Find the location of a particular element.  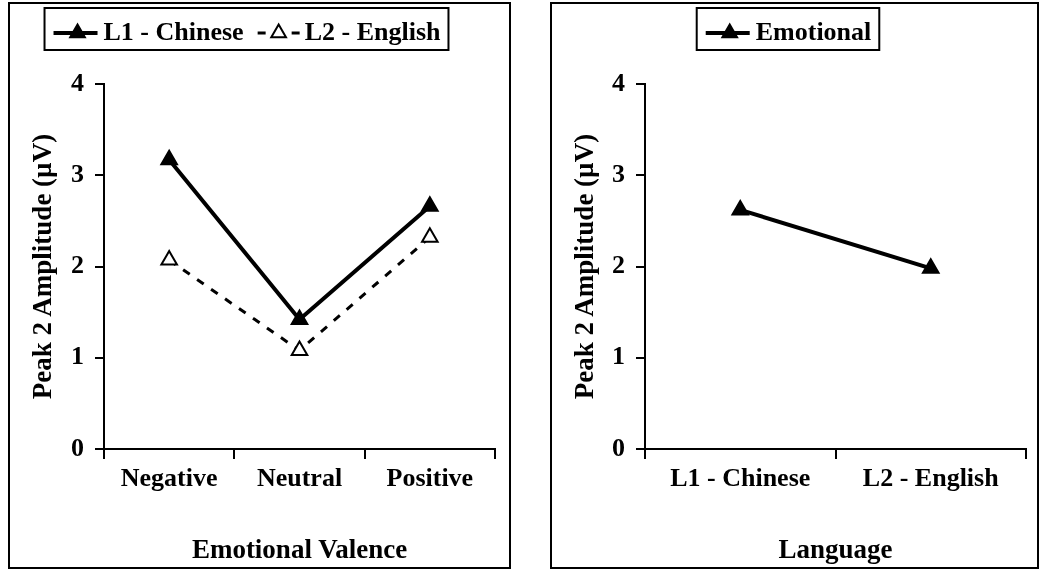

x-tick-label: L1 - Chinese is located at coordinates (740, 478).